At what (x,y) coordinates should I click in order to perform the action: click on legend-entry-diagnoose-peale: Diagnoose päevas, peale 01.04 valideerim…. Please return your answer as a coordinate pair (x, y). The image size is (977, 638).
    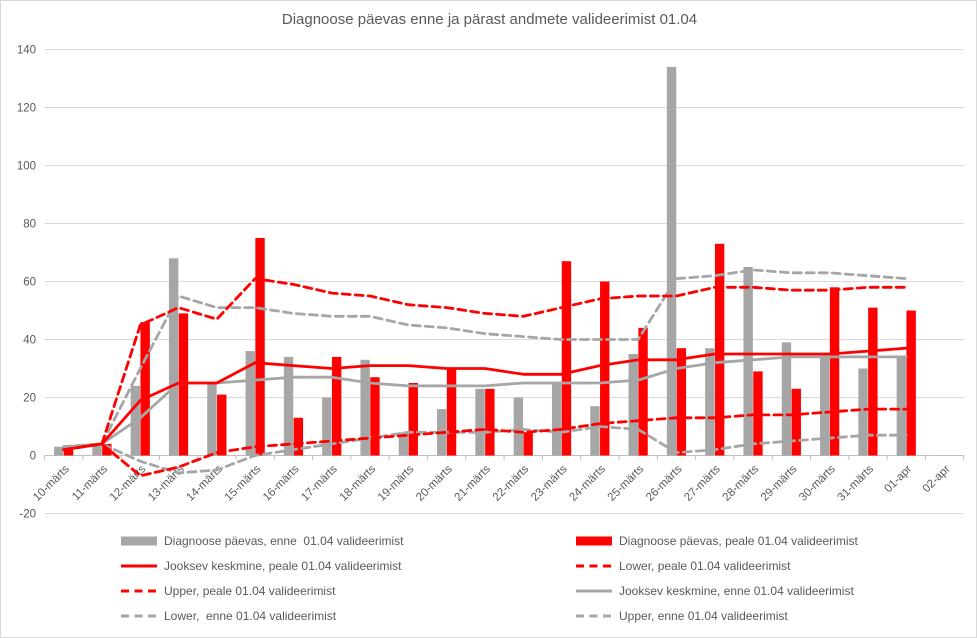
    Looking at the image, I should click on (717, 541).